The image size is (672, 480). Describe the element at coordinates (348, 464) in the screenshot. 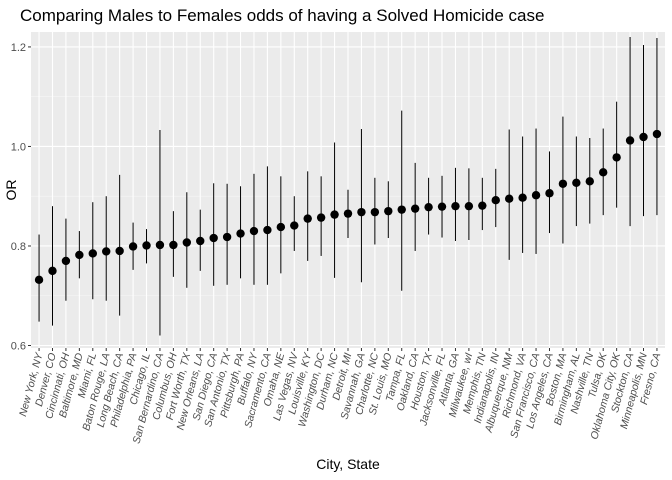

I see `x-axis-title: City, State` at that location.